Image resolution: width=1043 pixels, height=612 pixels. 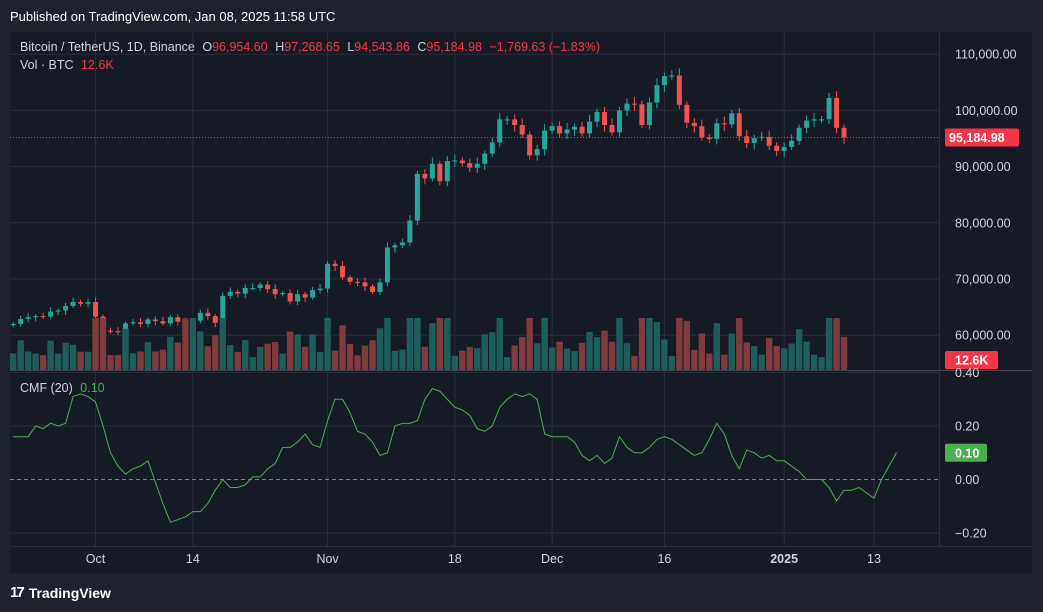 What do you see at coordinates (69, 592) in the screenshot?
I see `brand-name: TradingView` at bounding box center [69, 592].